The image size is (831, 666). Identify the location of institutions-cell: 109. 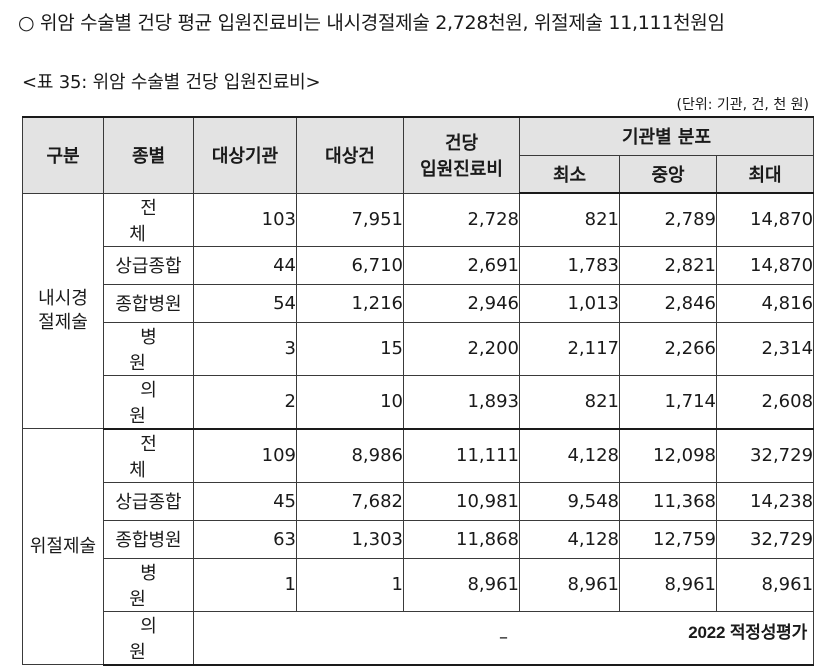
(245, 455).